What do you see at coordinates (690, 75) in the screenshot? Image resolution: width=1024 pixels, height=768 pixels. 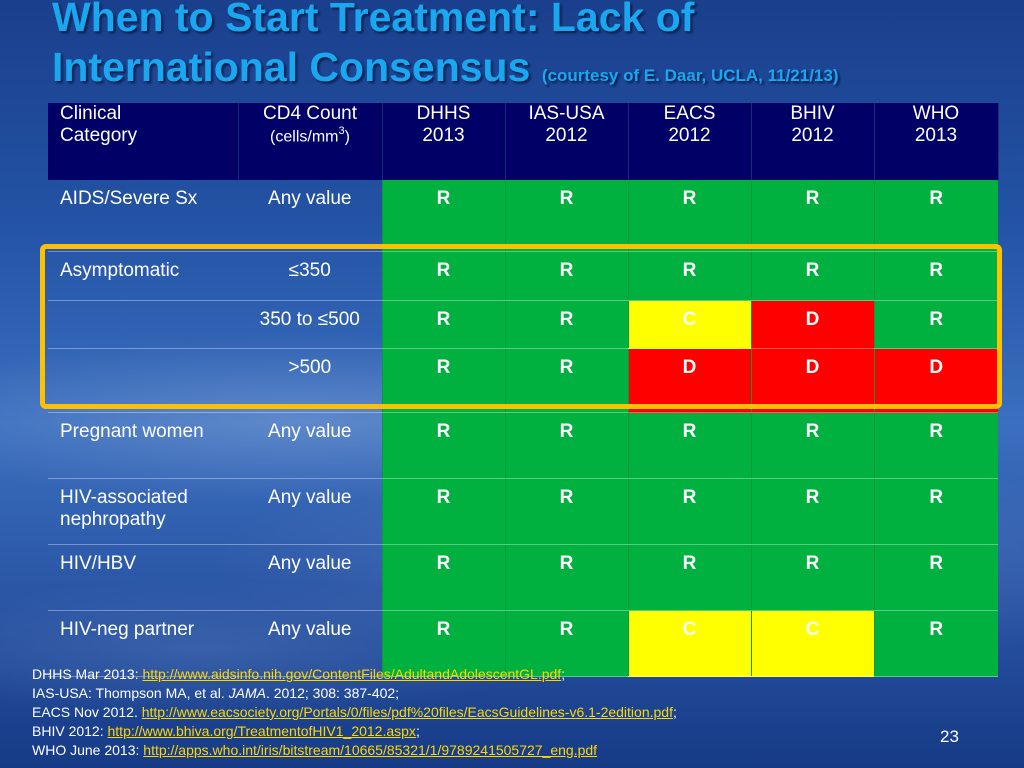 I see `title-courtesy: (courtesy of E. Daar, UCLA, 11/21/13)` at bounding box center [690, 75].